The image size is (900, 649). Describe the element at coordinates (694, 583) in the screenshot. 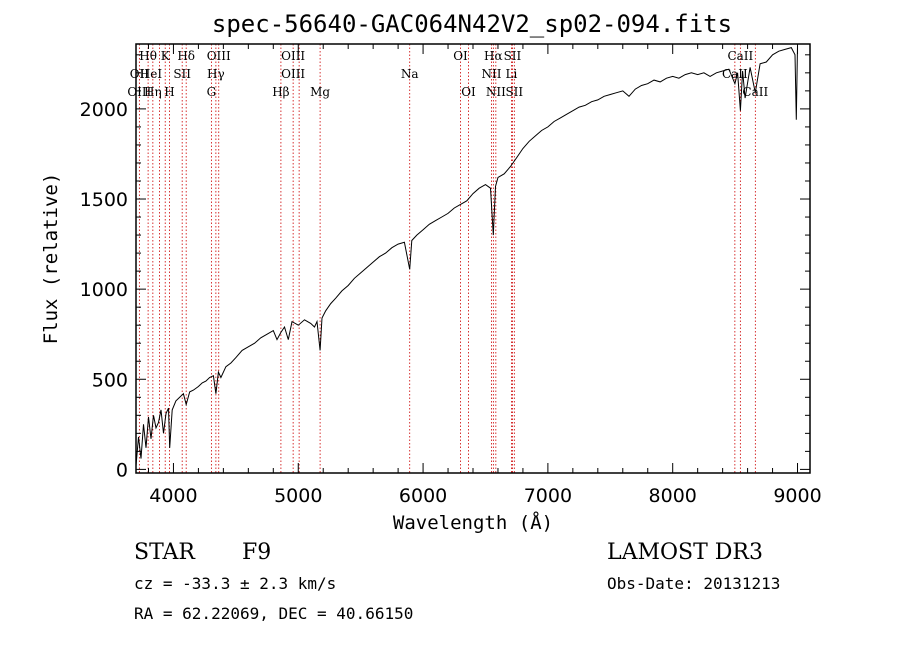

I see `observation-date: Obs-Date: 20131213` at that location.